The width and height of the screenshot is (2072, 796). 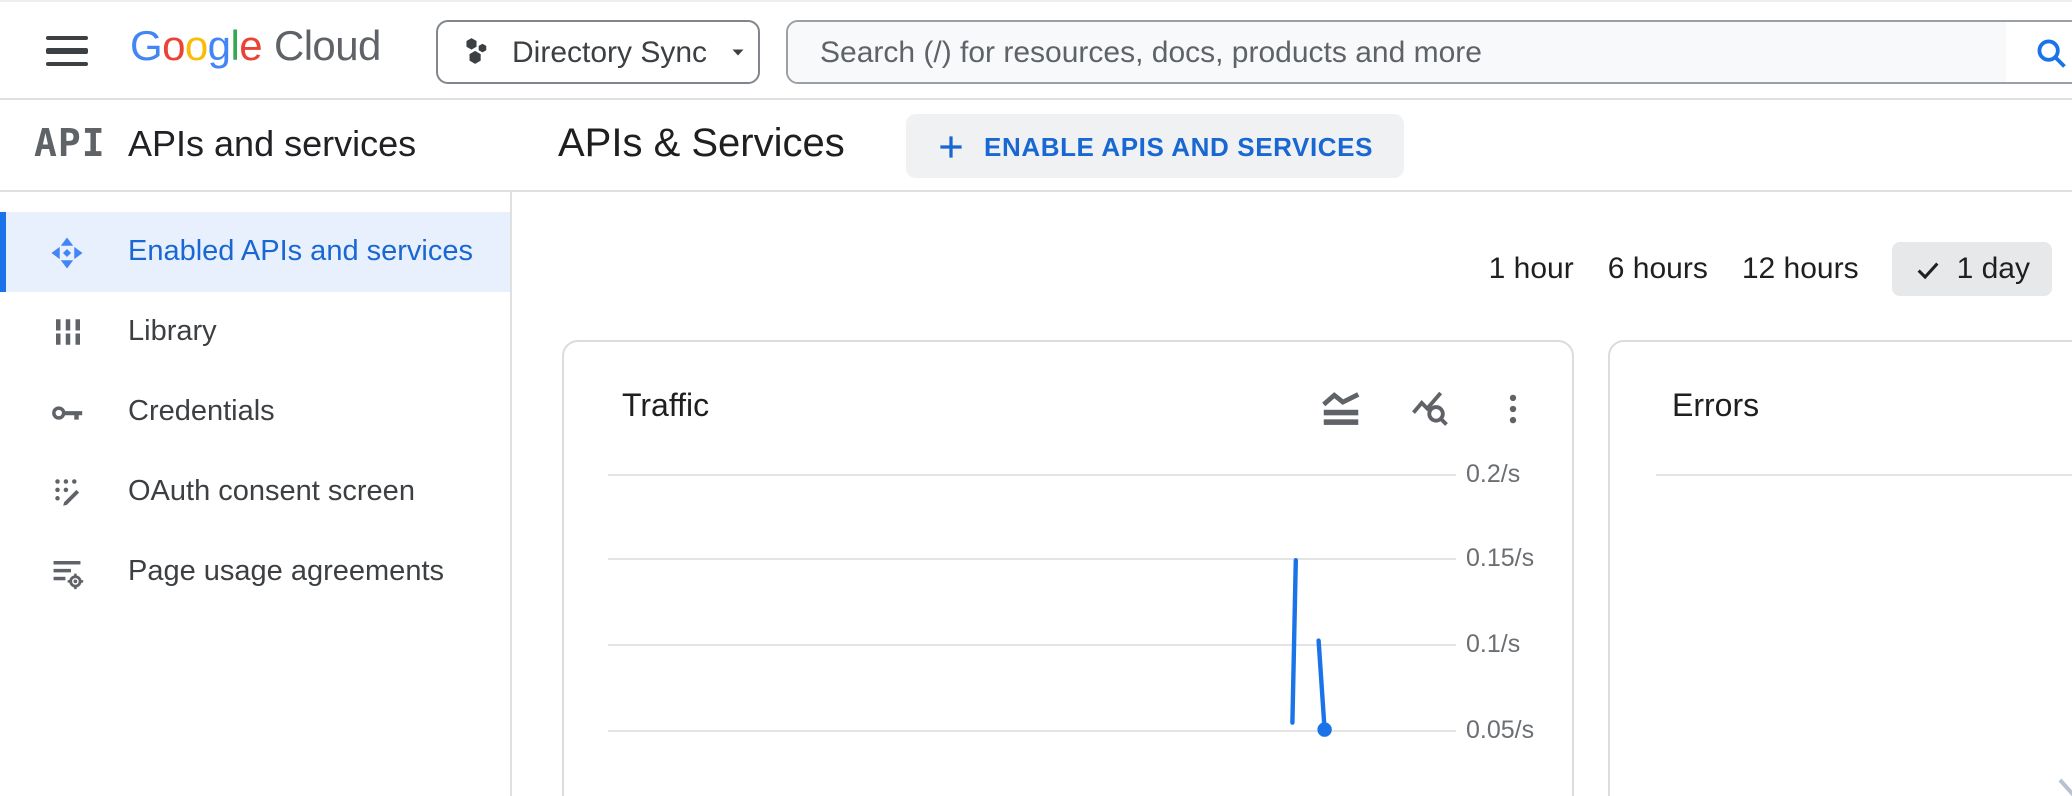 What do you see at coordinates (951, 146) in the screenshot?
I see `plus-icon` at bounding box center [951, 146].